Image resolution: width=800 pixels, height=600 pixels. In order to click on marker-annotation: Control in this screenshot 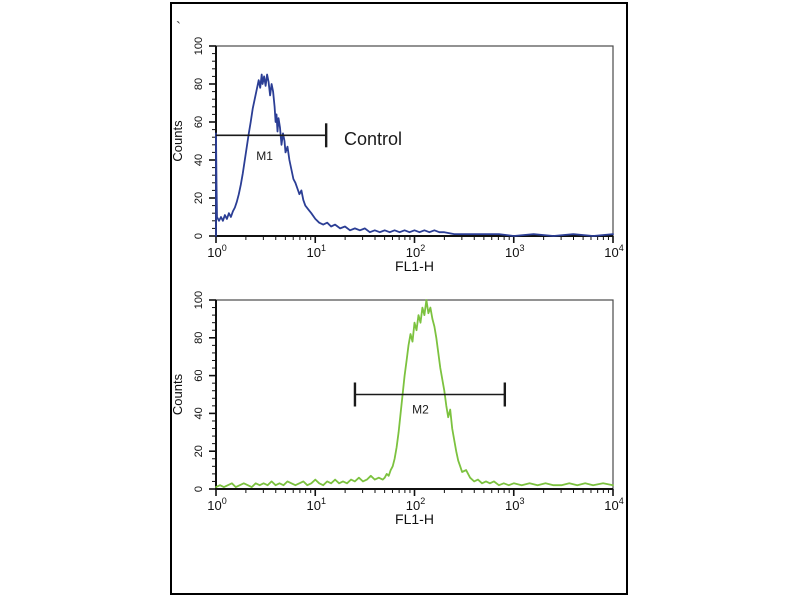, I will do `click(373, 139)`.